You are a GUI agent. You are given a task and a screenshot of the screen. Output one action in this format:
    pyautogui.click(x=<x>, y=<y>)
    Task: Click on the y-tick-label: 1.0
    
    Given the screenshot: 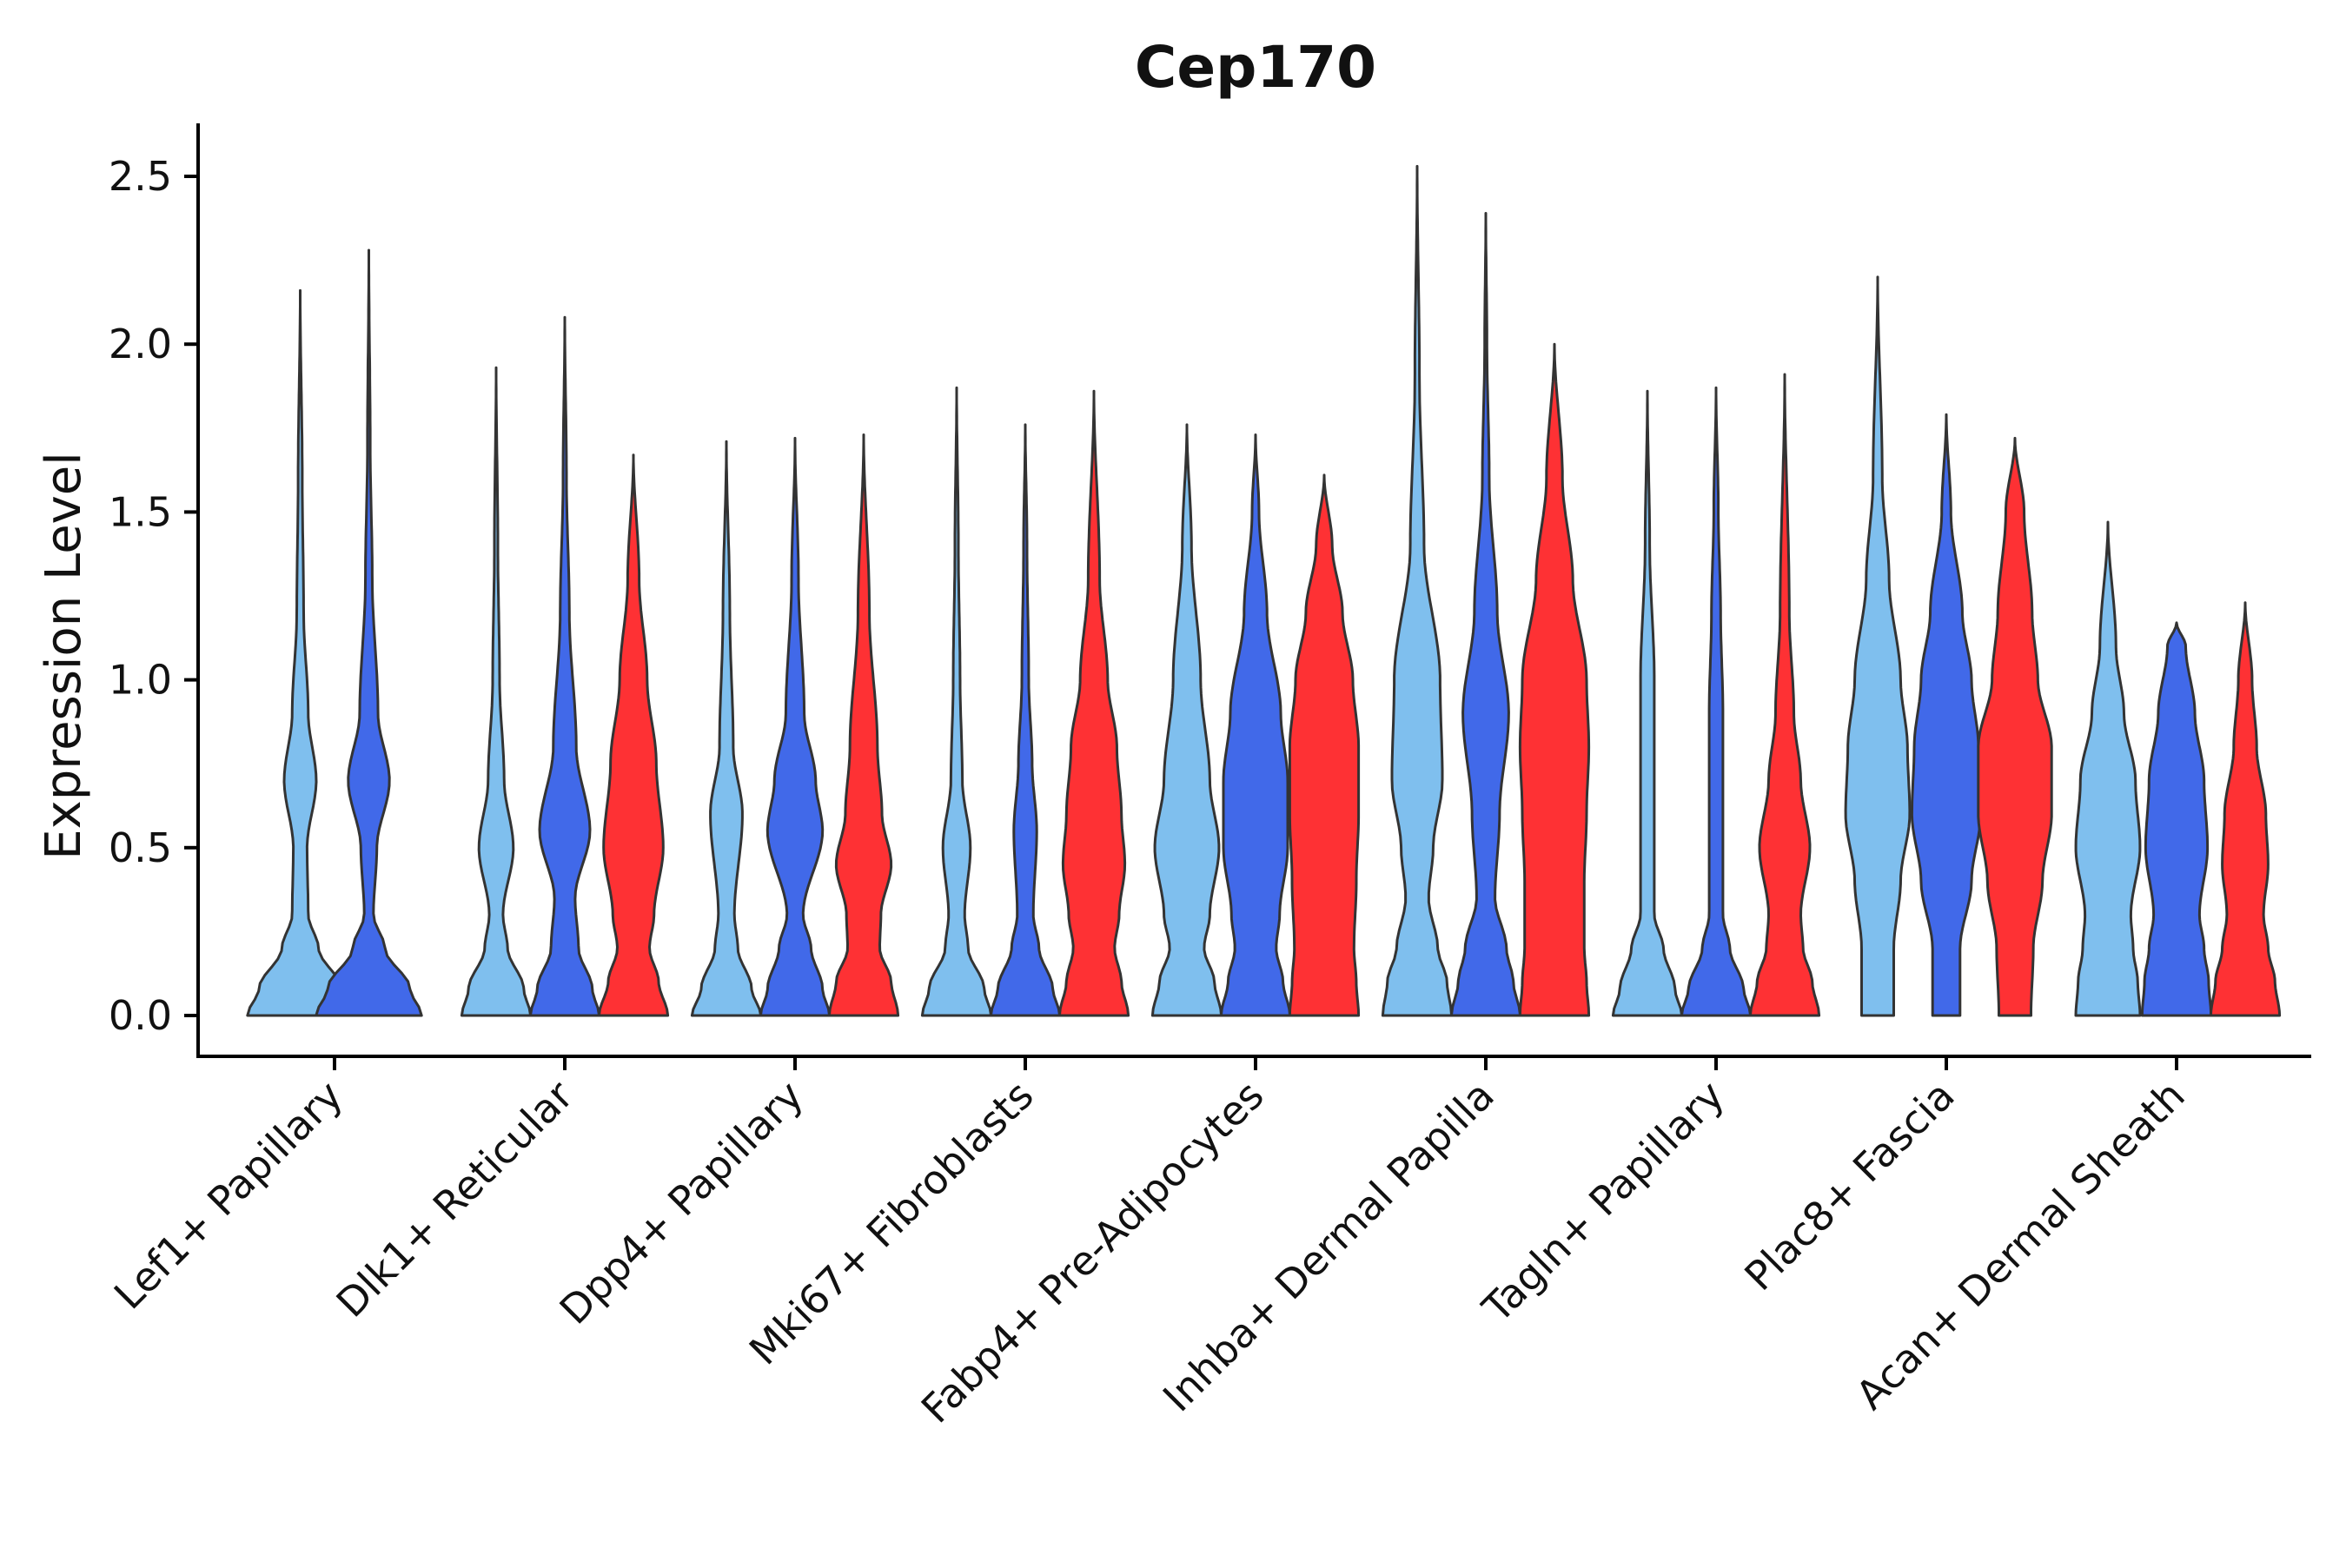 What is the action you would take?
    pyautogui.click(x=140, y=680)
    